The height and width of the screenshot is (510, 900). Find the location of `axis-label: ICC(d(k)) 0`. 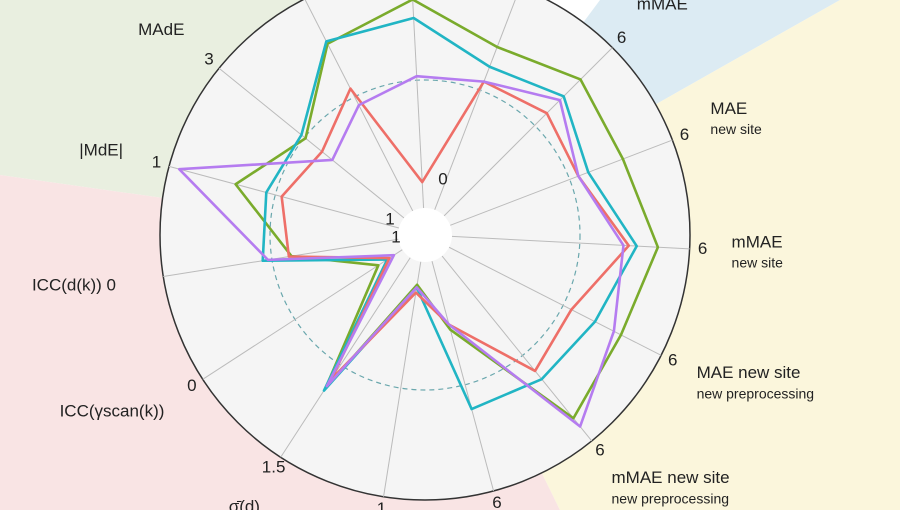

axis-label: ICC(d(k)) 0 is located at coordinates (74, 284).